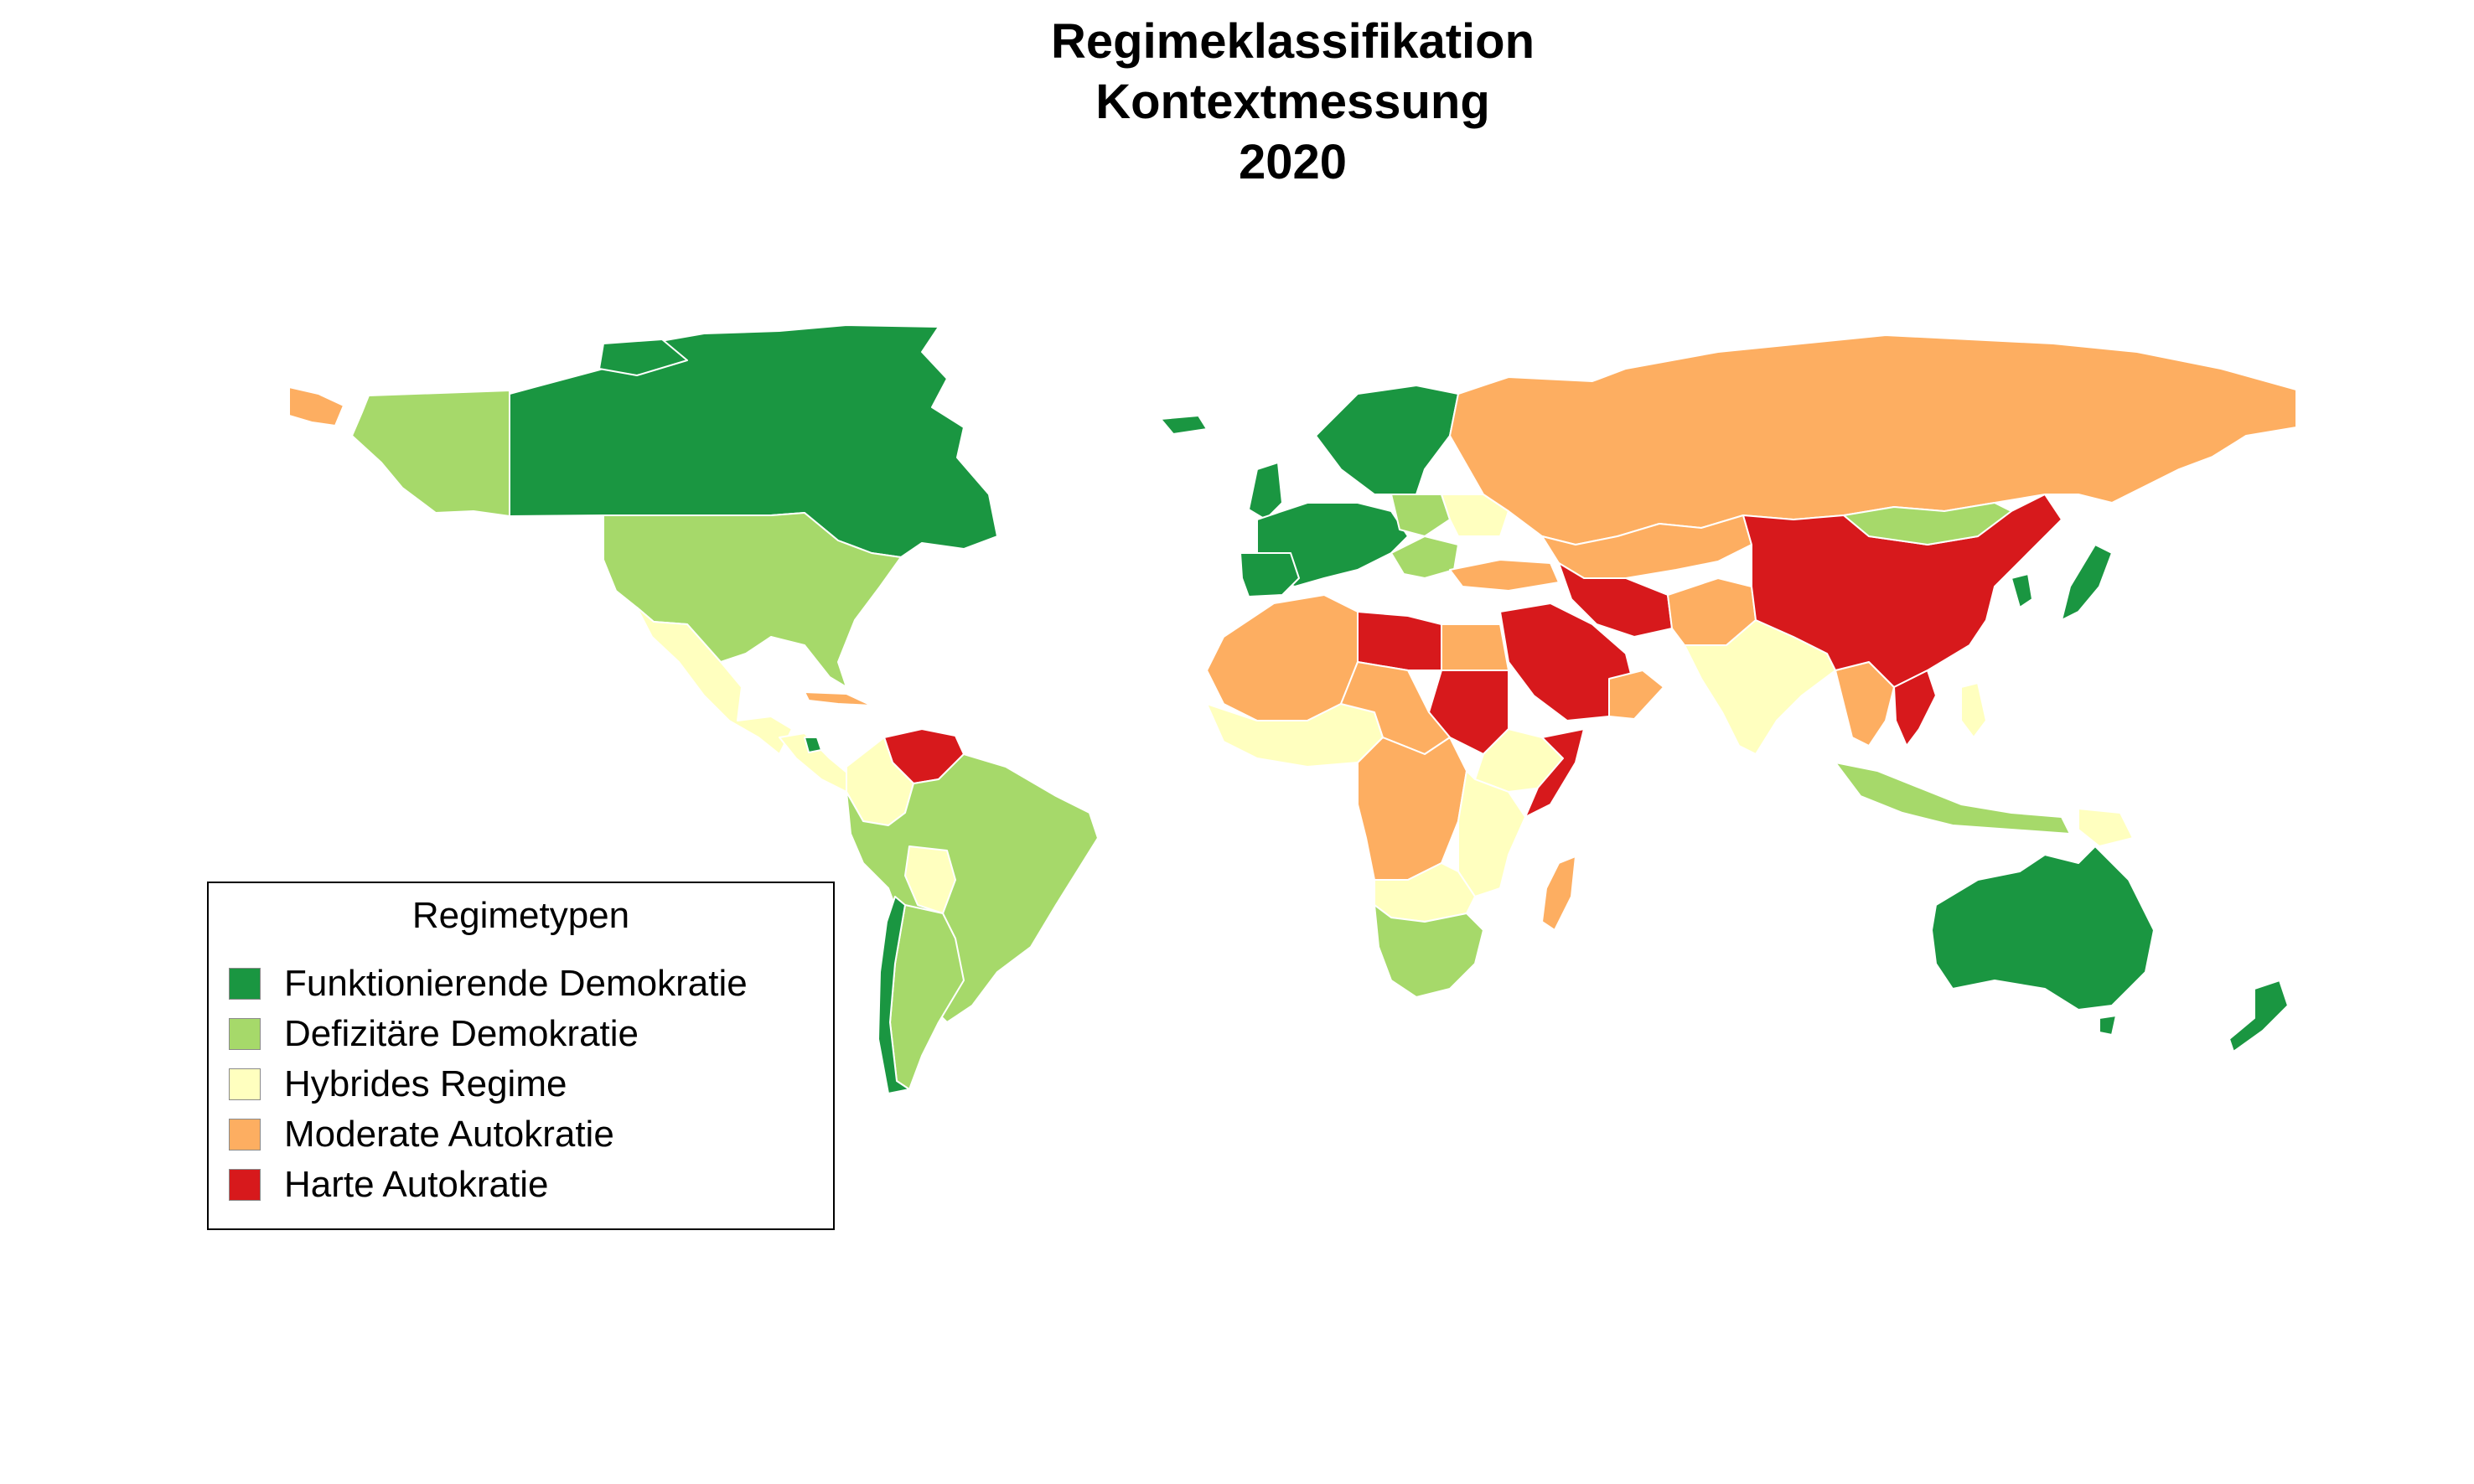  What do you see at coordinates (1420, 515) in the screenshot?
I see `region-hungary-poland` at bounding box center [1420, 515].